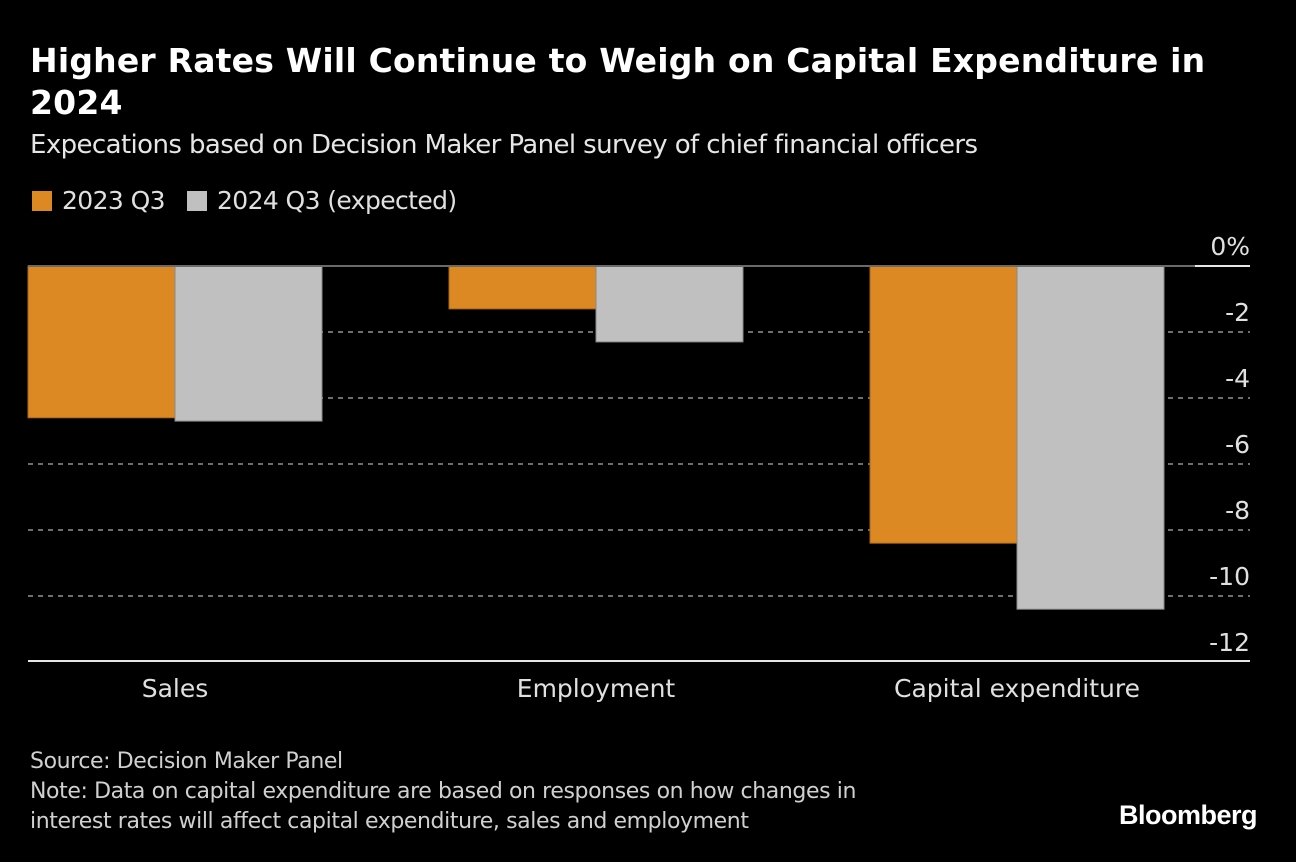 Image resolution: width=1296 pixels, height=862 pixels. What do you see at coordinates (943, 404) in the screenshot?
I see `bar-capital-expenditure-2023-q3` at bounding box center [943, 404].